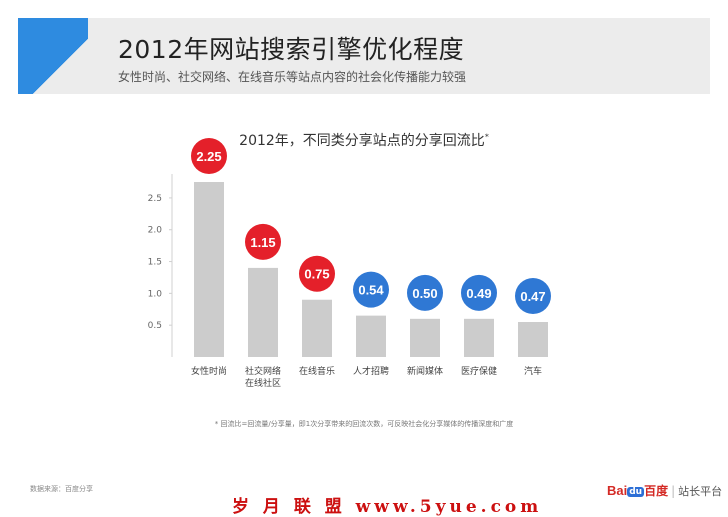 The width and height of the screenshot is (728, 517). I want to click on data-label: 0.49, so click(478, 293).